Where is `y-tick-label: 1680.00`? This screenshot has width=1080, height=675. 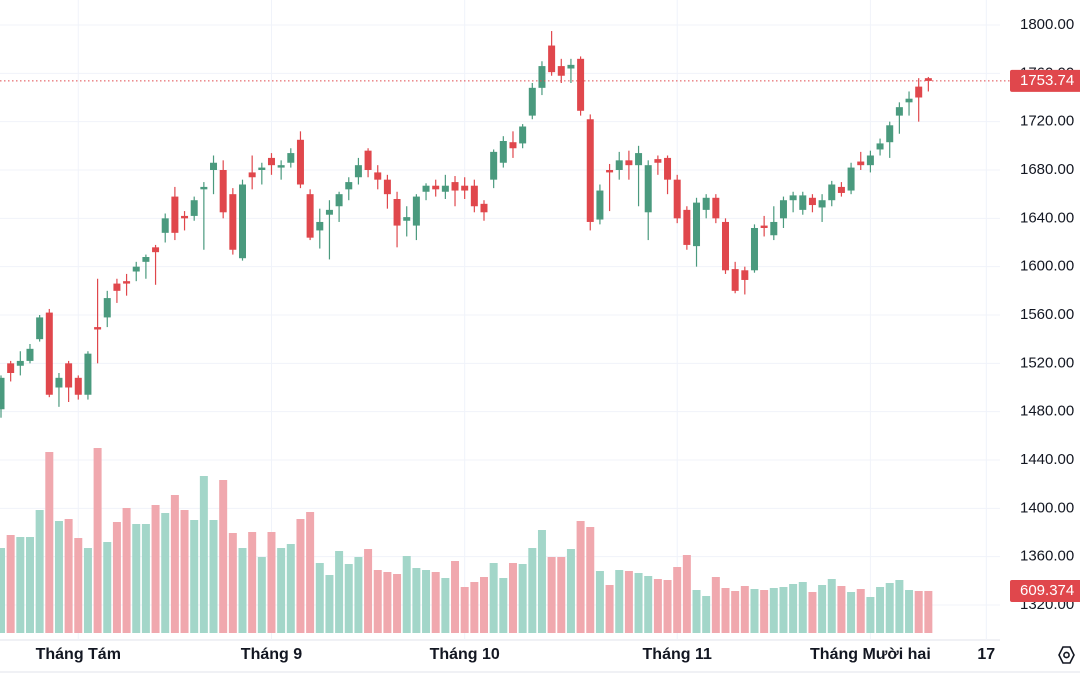
y-tick-label: 1680.00 is located at coordinates (1047, 169).